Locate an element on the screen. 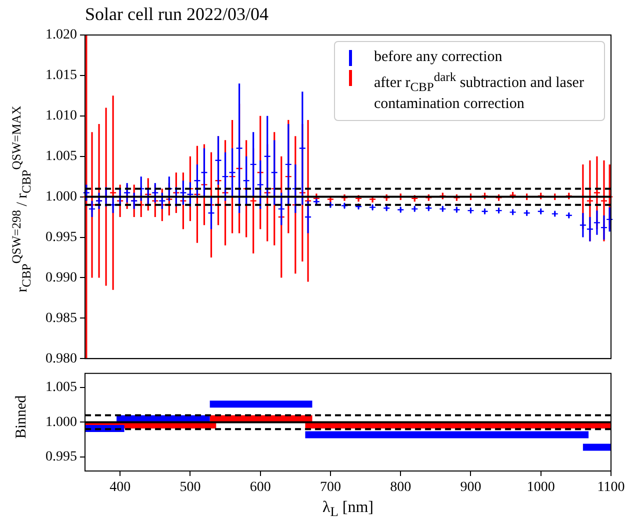  y-tick-label: 0.990 is located at coordinates (61, 278).